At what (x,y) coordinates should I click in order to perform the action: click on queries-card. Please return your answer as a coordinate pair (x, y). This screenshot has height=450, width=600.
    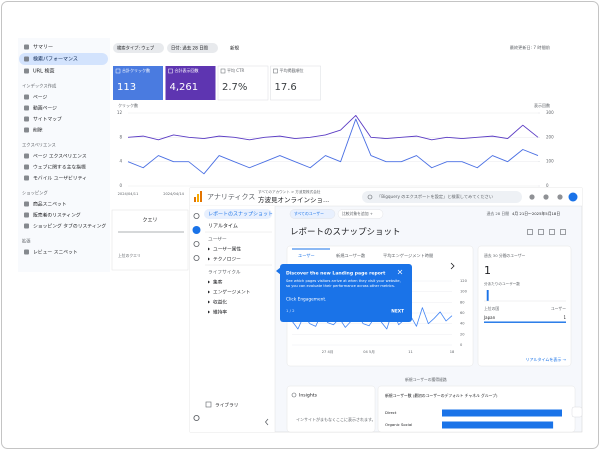
    Looking at the image, I should click on (150, 240).